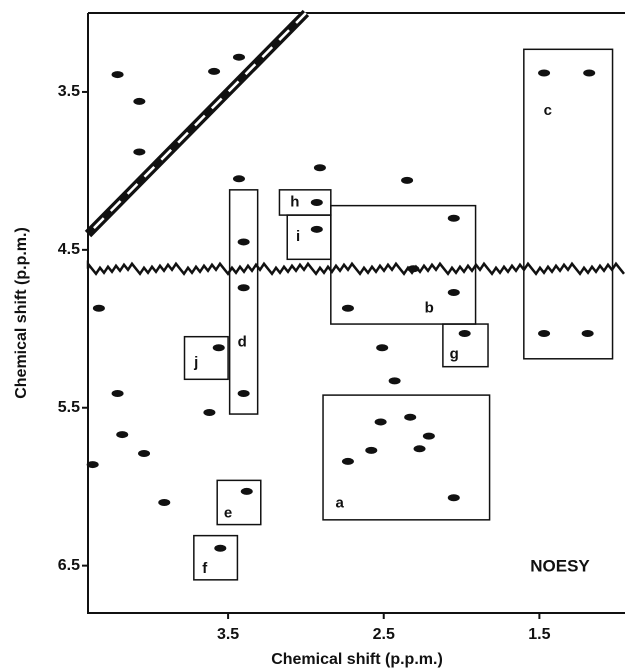 The image size is (626, 671). I want to click on x-tick-label: 1.5, so click(539, 634).